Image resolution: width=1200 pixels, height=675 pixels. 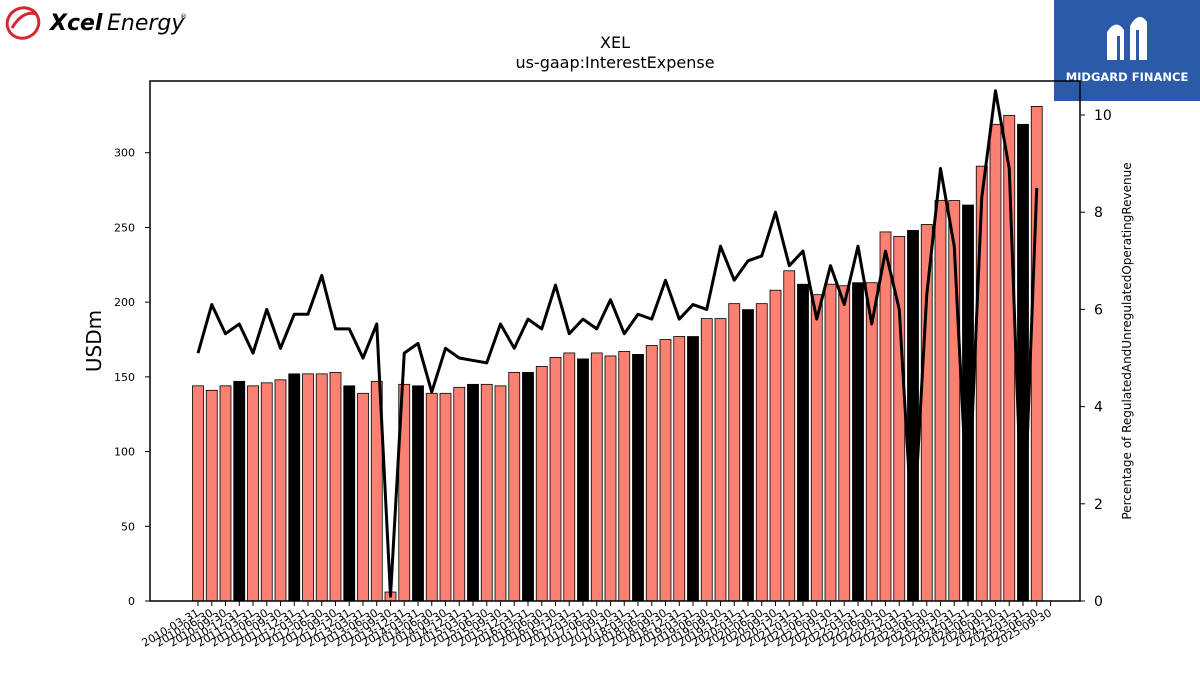 What do you see at coordinates (615, 42) in the screenshot?
I see `chart-title: XEL` at bounding box center [615, 42].